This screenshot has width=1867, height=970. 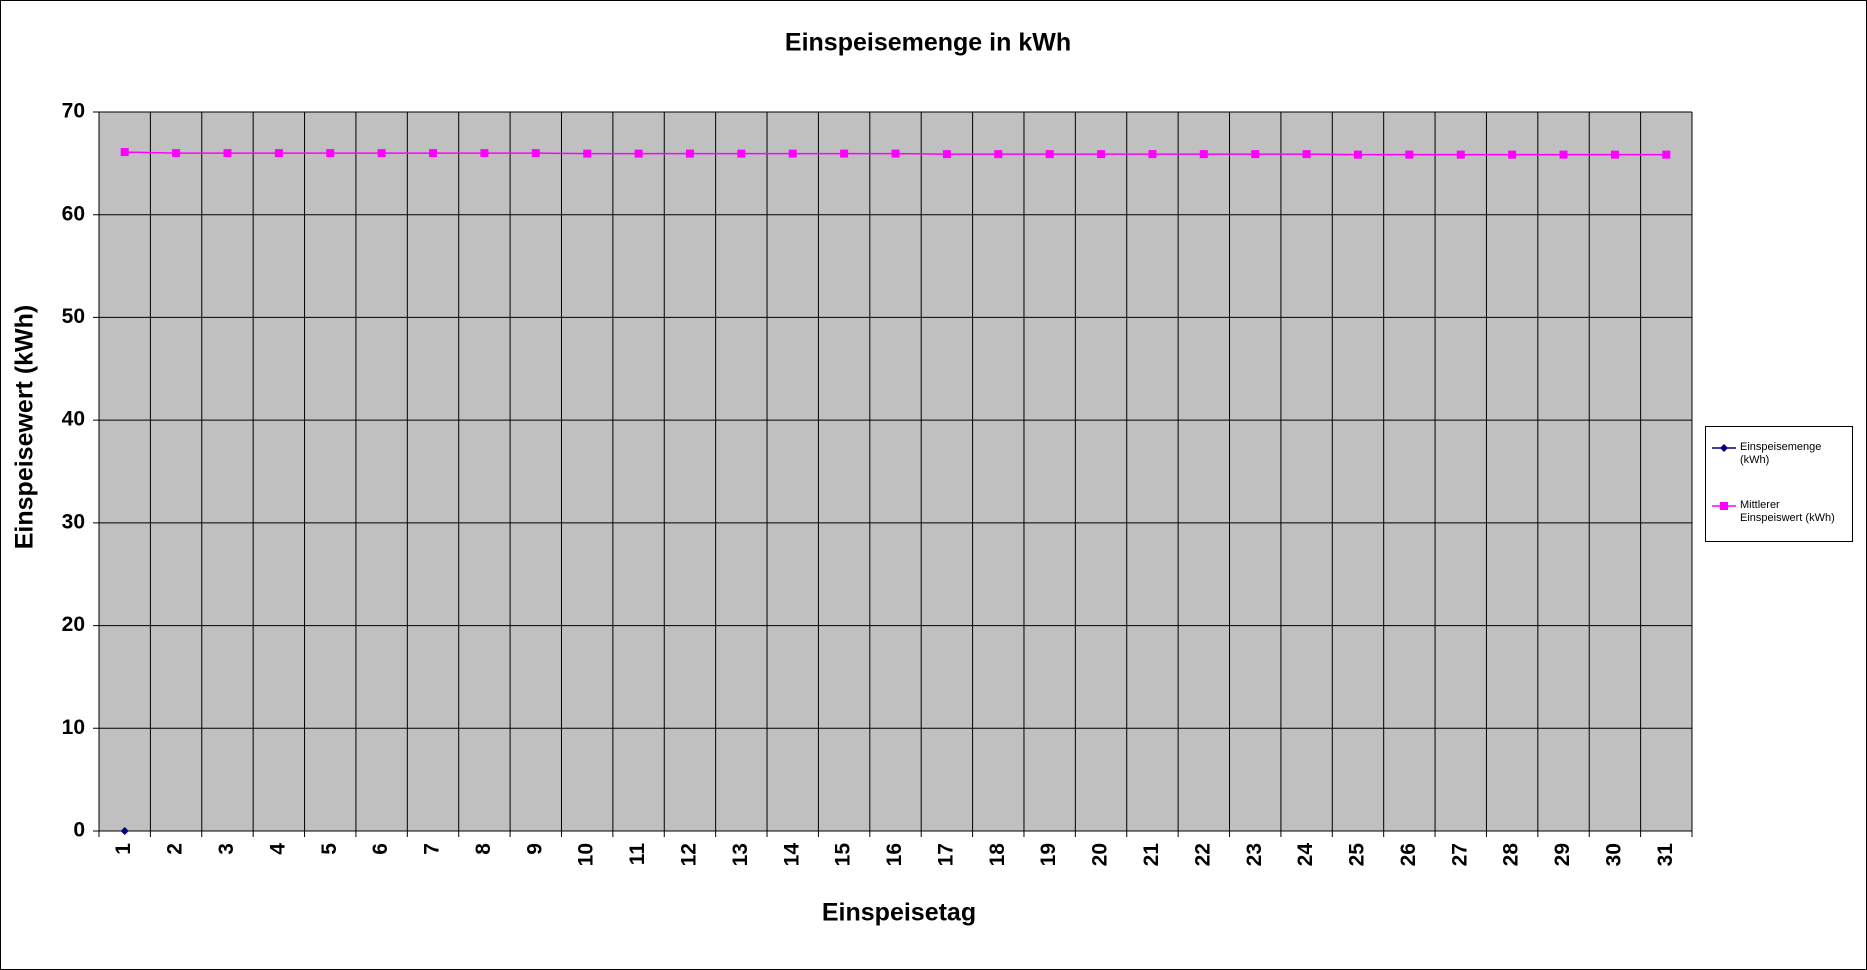 What do you see at coordinates (586, 854) in the screenshot?
I see `x-tick-label: 10` at bounding box center [586, 854].